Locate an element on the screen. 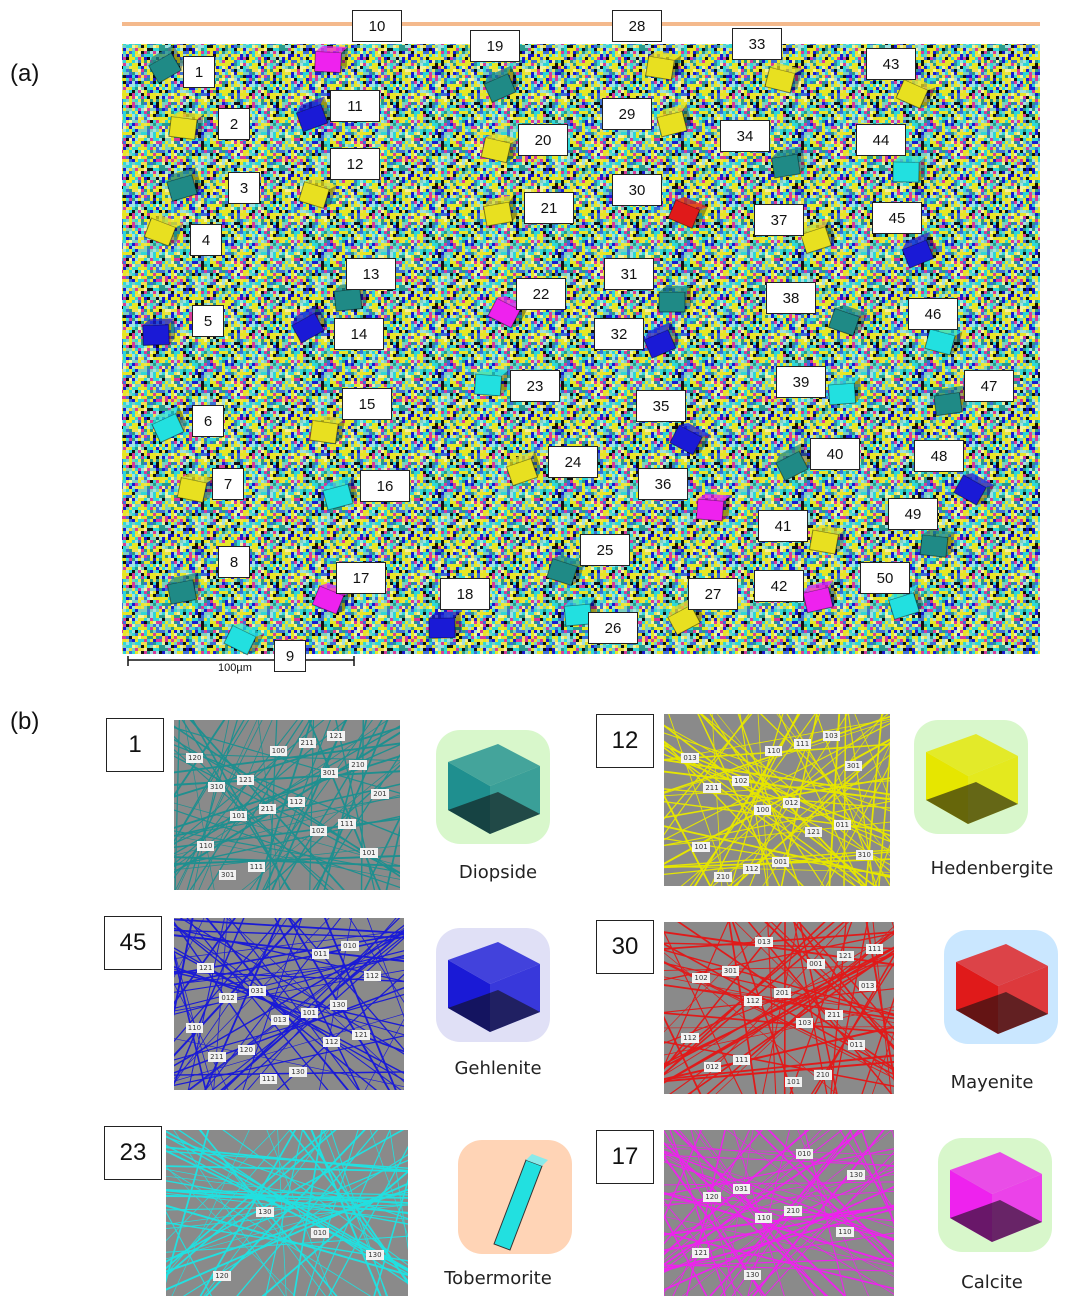 The height and width of the screenshot is (1296, 1067). grain-label-25: 25 is located at coordinates (605, 550).